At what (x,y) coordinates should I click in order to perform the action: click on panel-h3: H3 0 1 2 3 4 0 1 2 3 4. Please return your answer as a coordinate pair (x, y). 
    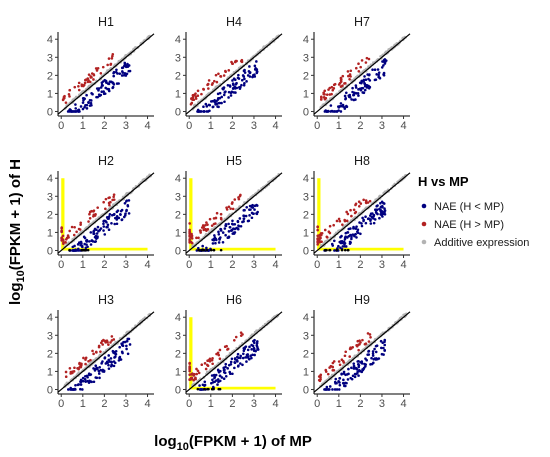
    Looking at the image, I should click on (101, 351).